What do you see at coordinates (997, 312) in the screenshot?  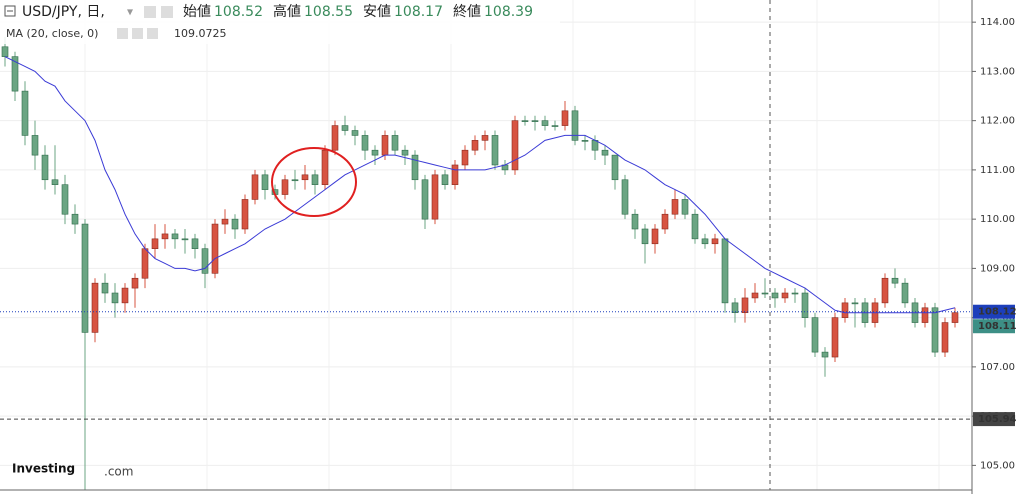 I see `price-label: 108.12` at bounding box center [997, 312].